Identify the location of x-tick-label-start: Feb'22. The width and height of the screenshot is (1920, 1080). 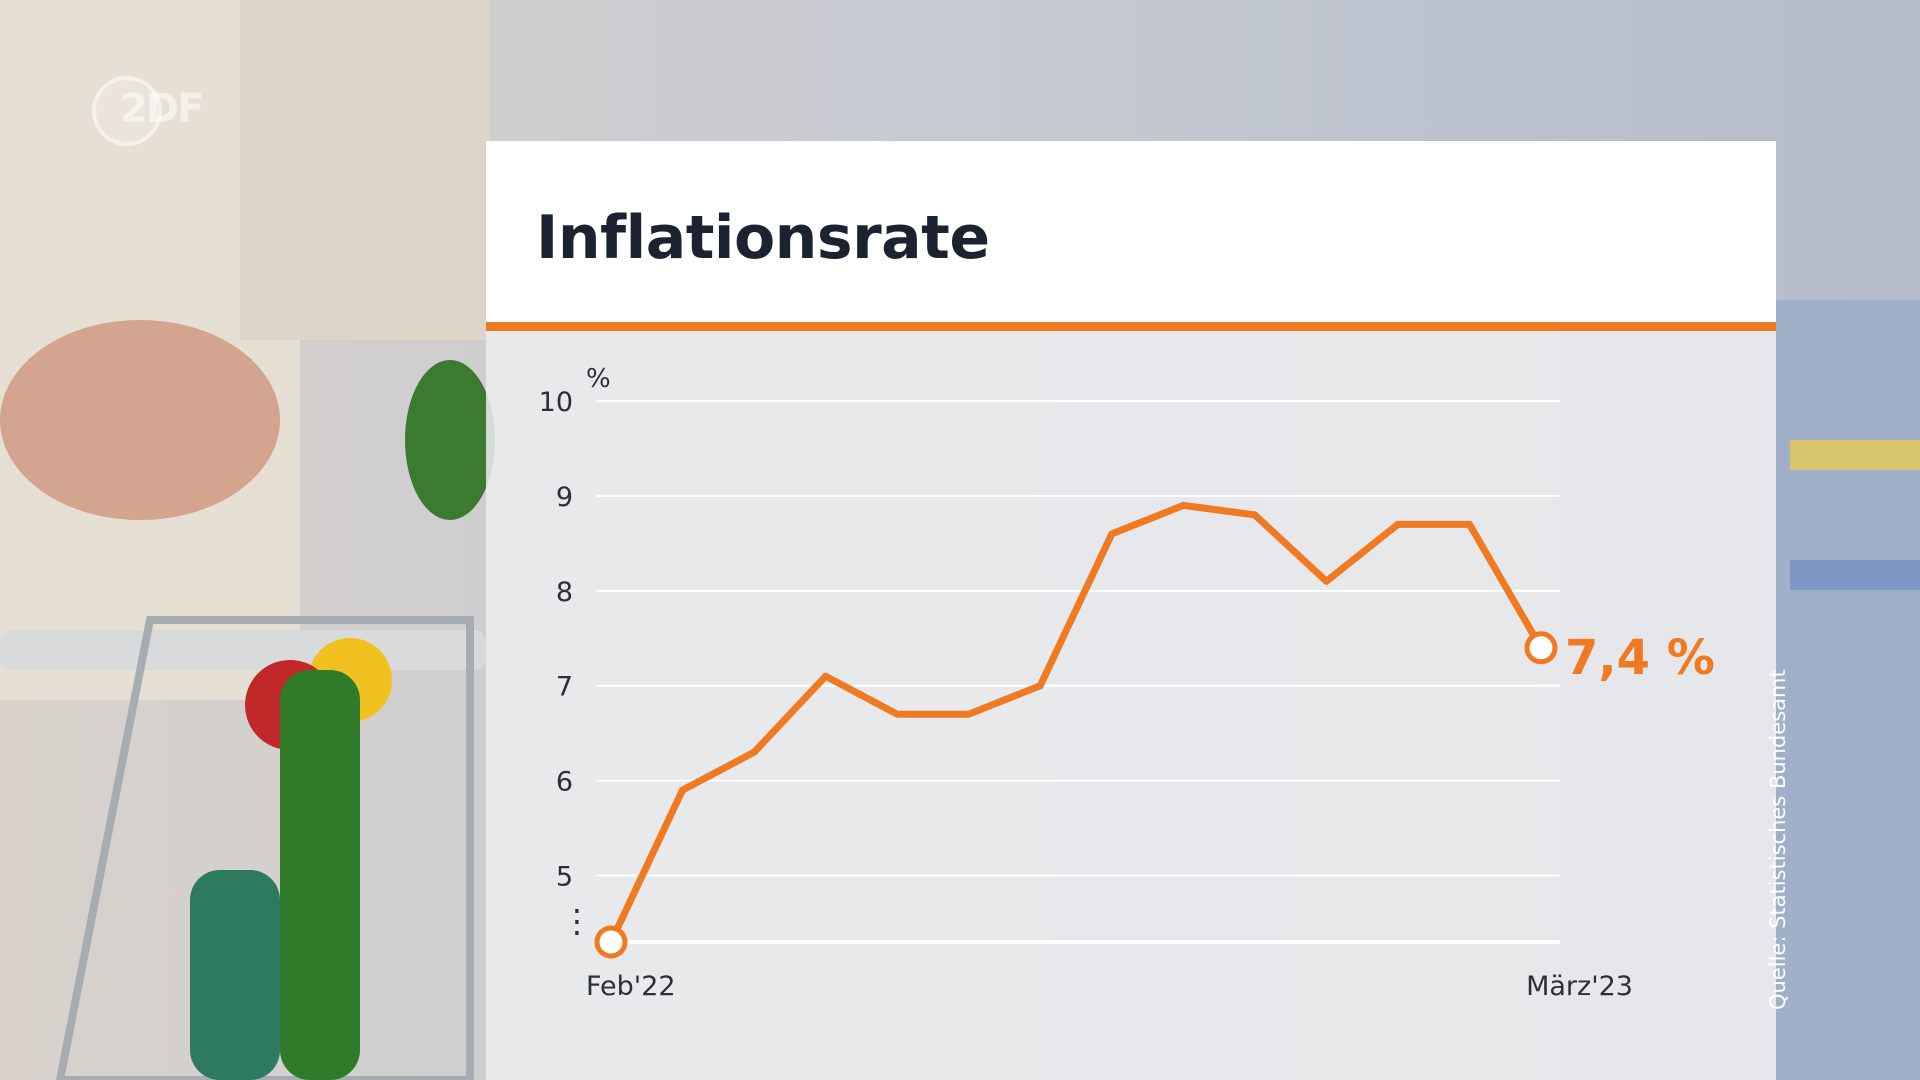
(631, 986).